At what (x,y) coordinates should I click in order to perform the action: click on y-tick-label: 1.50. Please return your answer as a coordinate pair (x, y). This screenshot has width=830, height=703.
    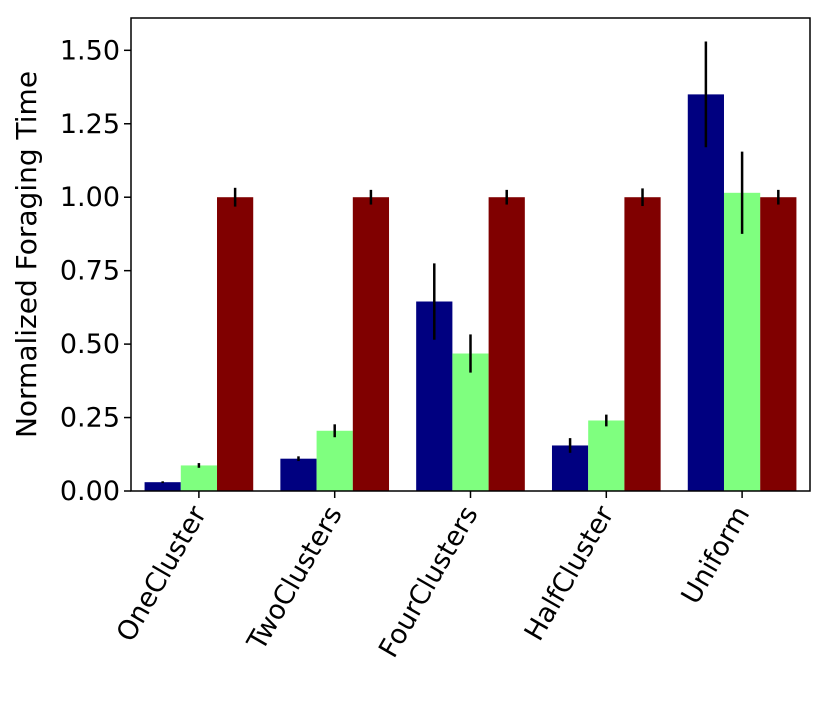
    Looking at the image, I should click on (90, 50).